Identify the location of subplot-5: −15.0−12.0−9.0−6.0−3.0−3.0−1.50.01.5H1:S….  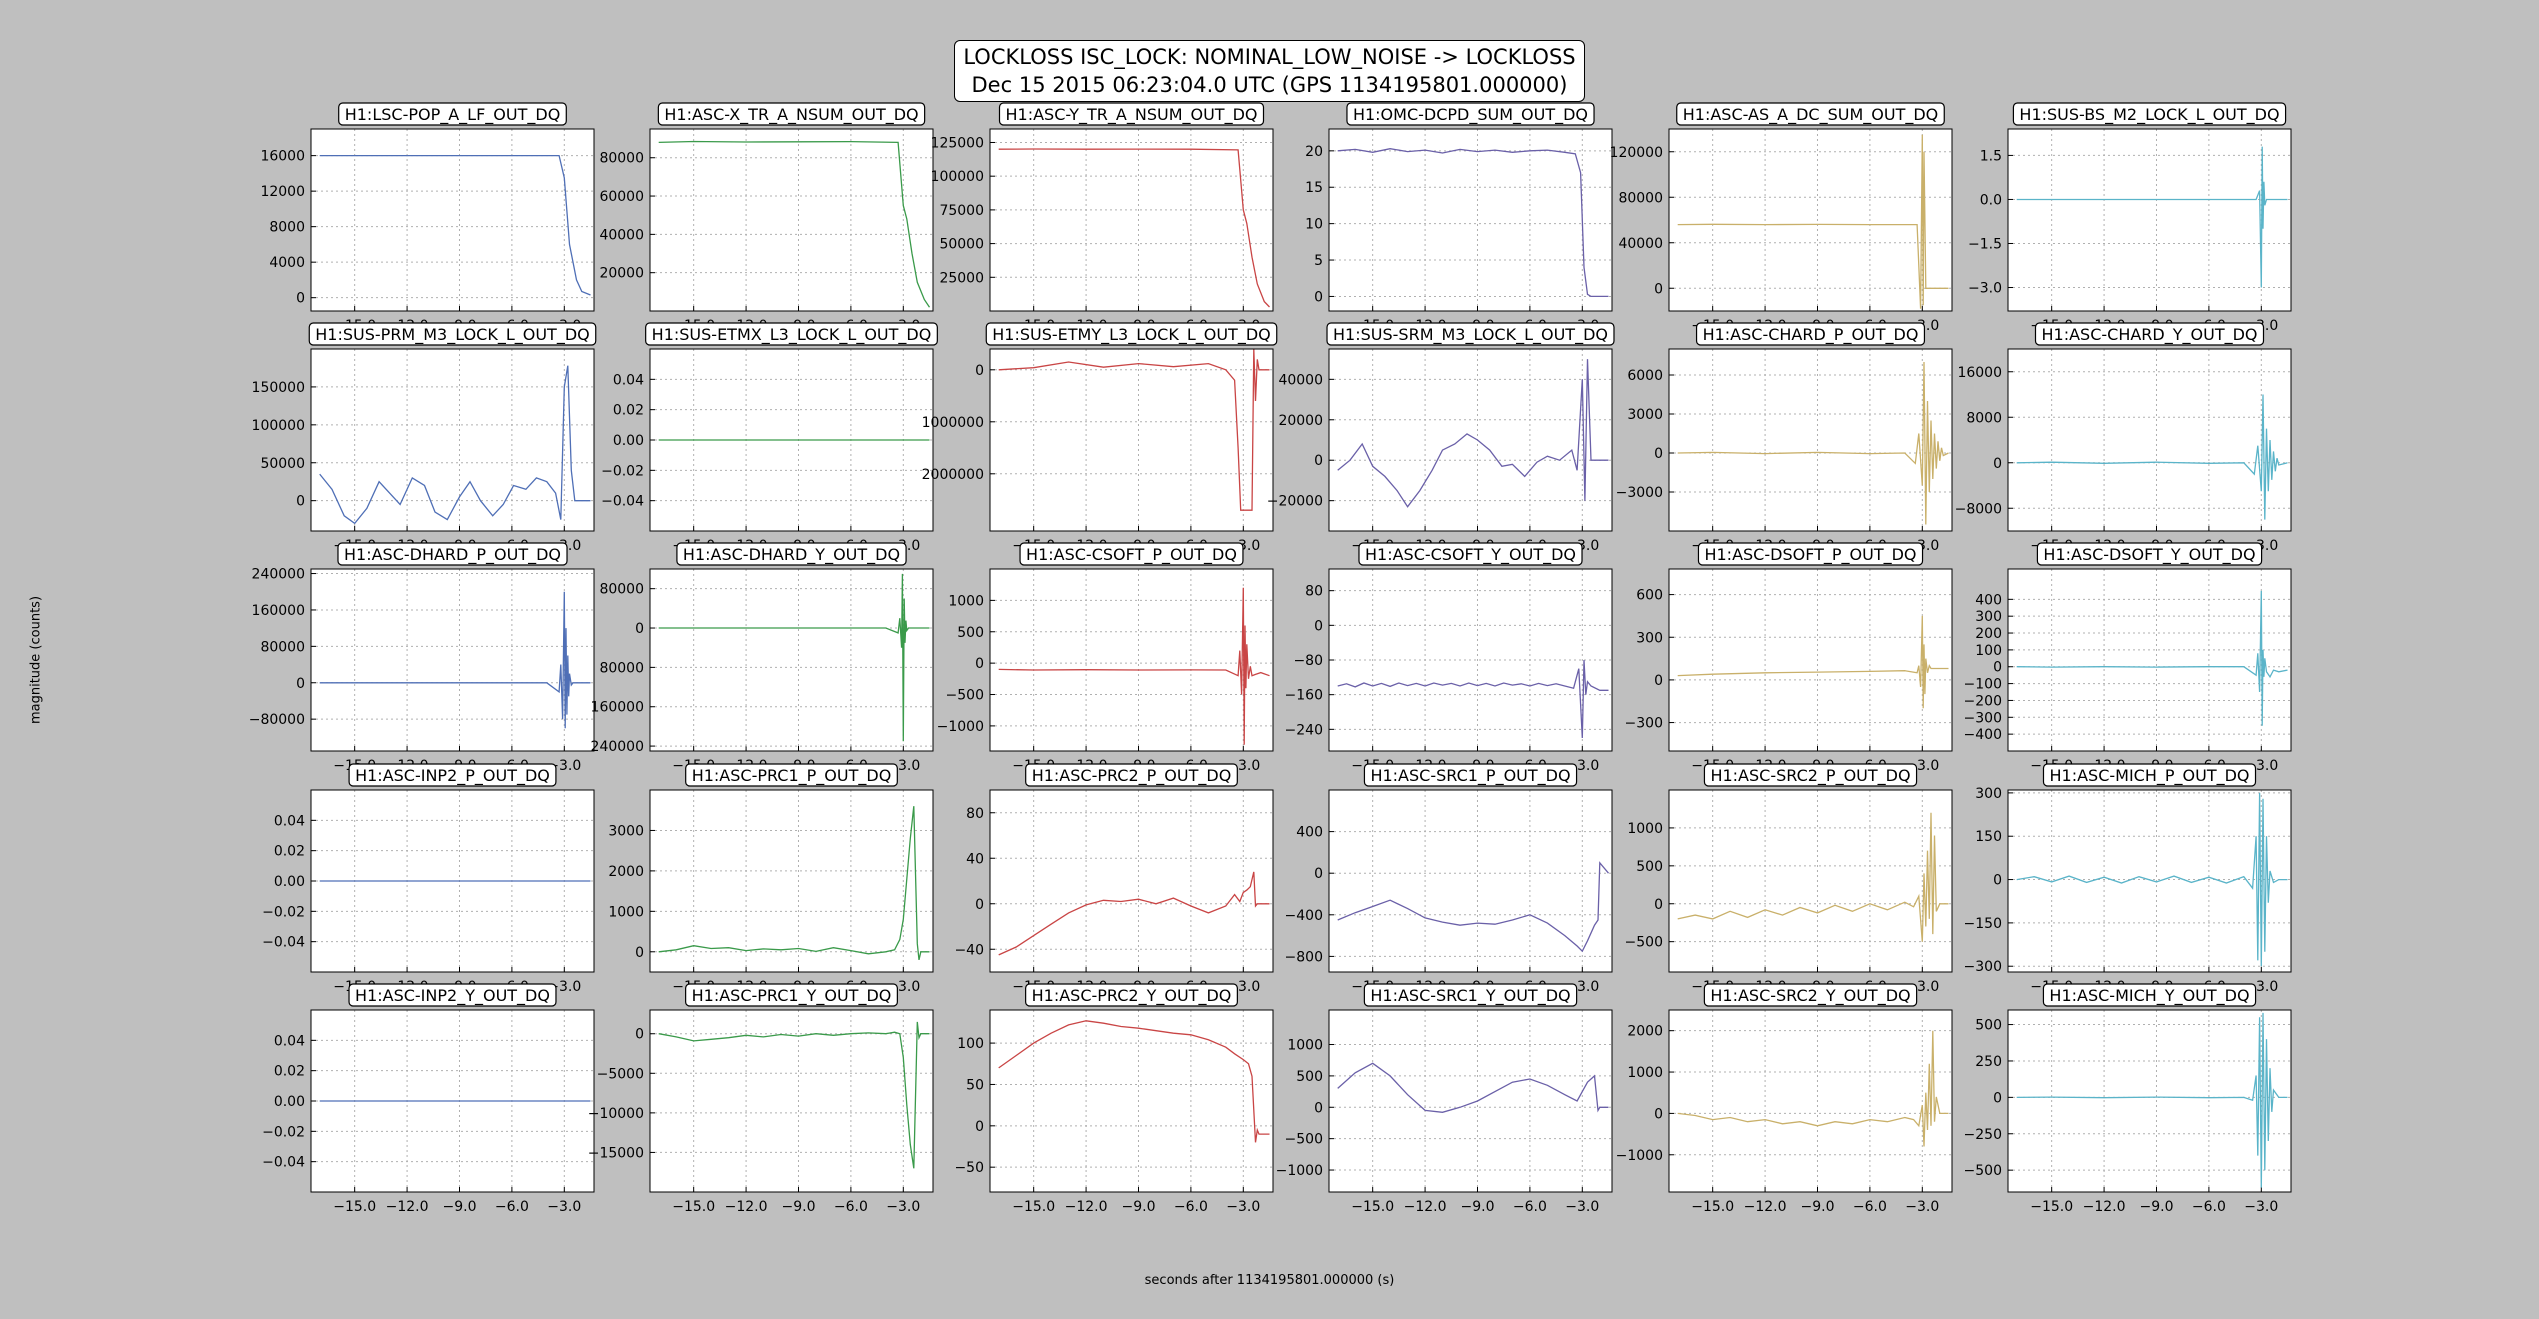
(2130, 218).